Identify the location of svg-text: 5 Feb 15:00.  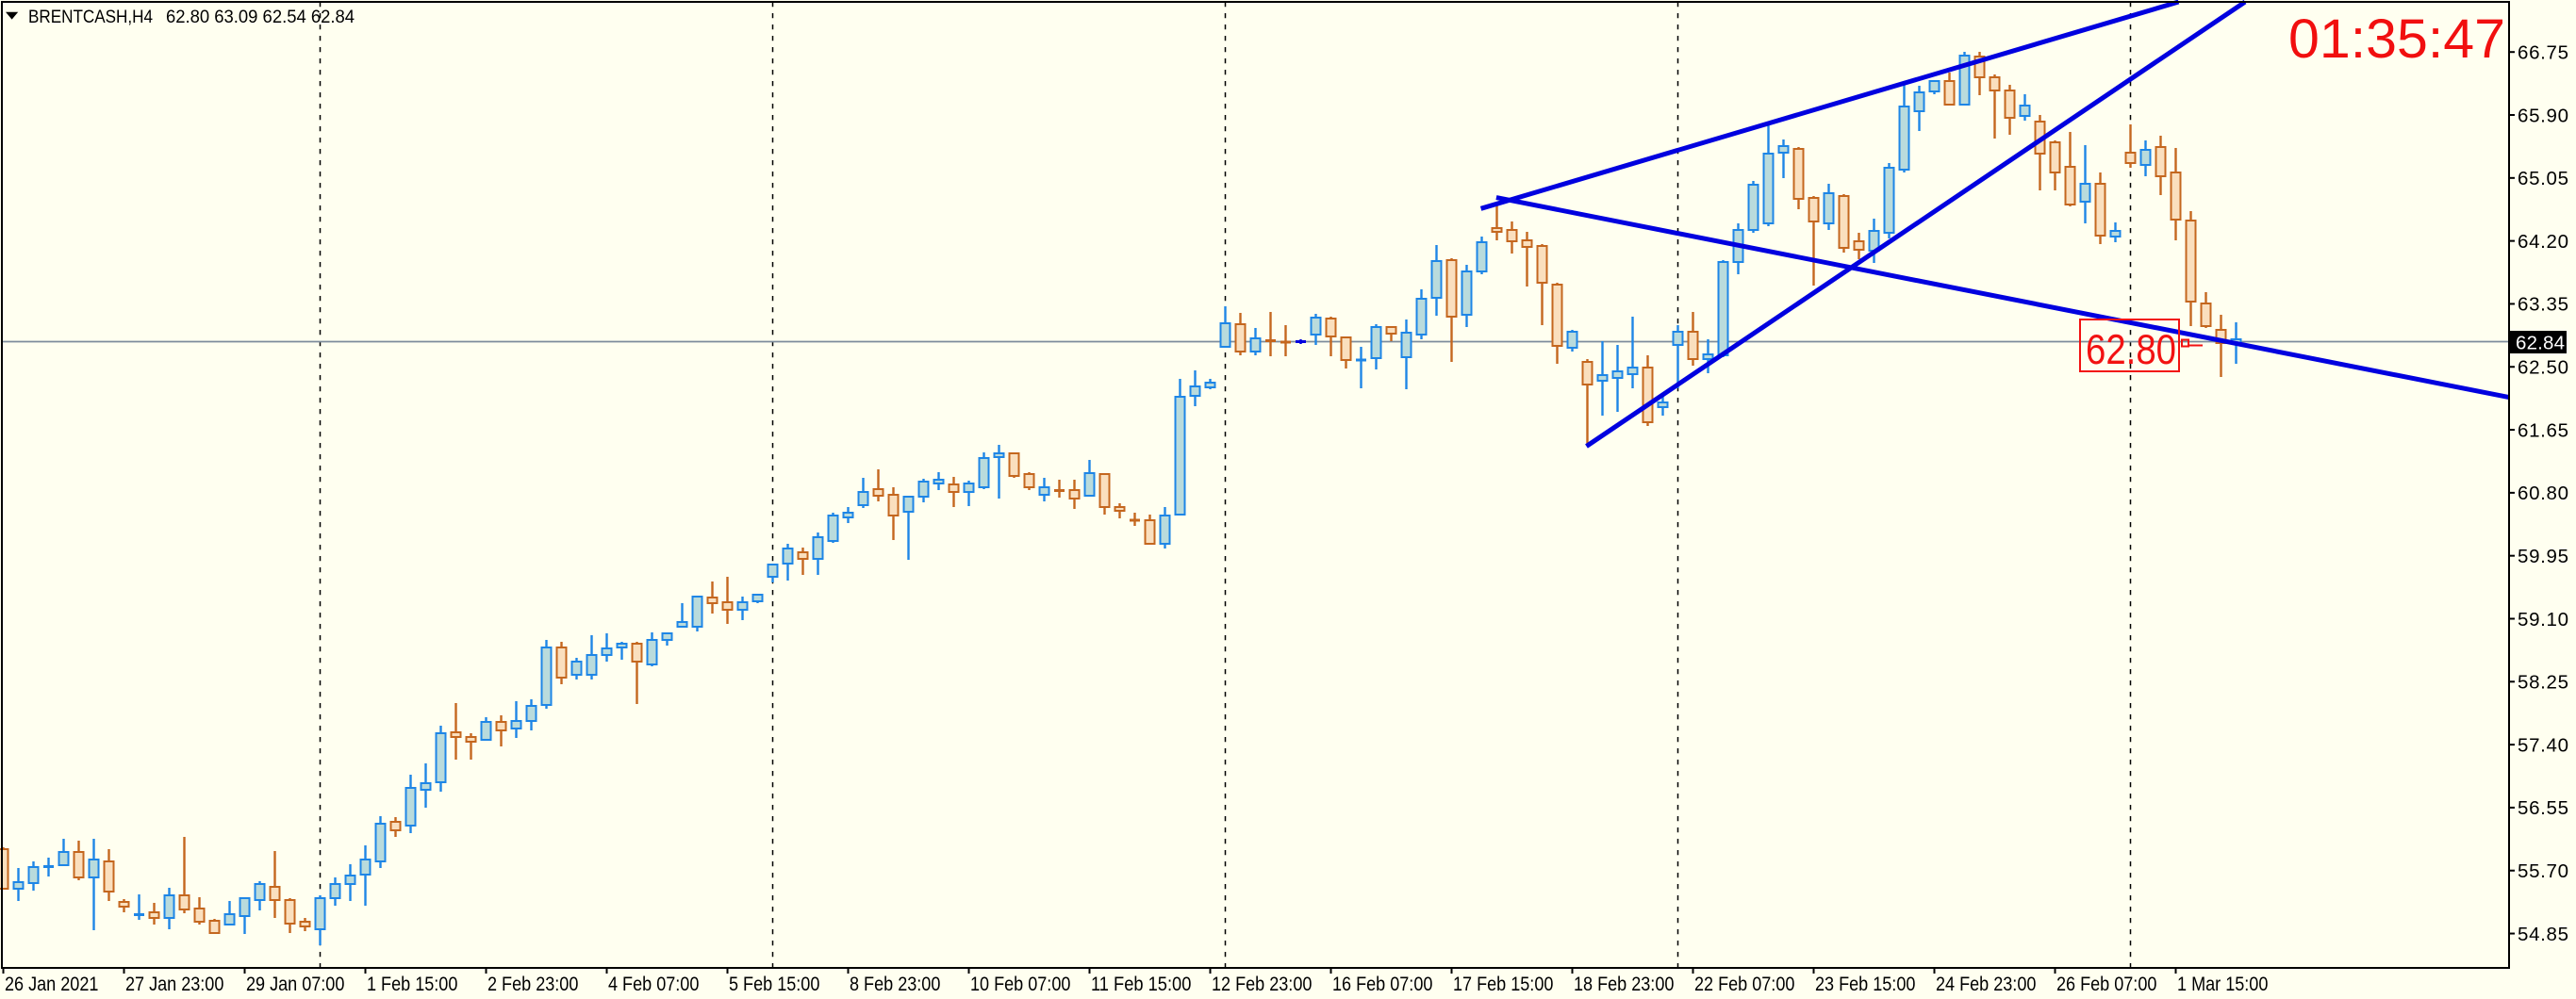
(774, 984).